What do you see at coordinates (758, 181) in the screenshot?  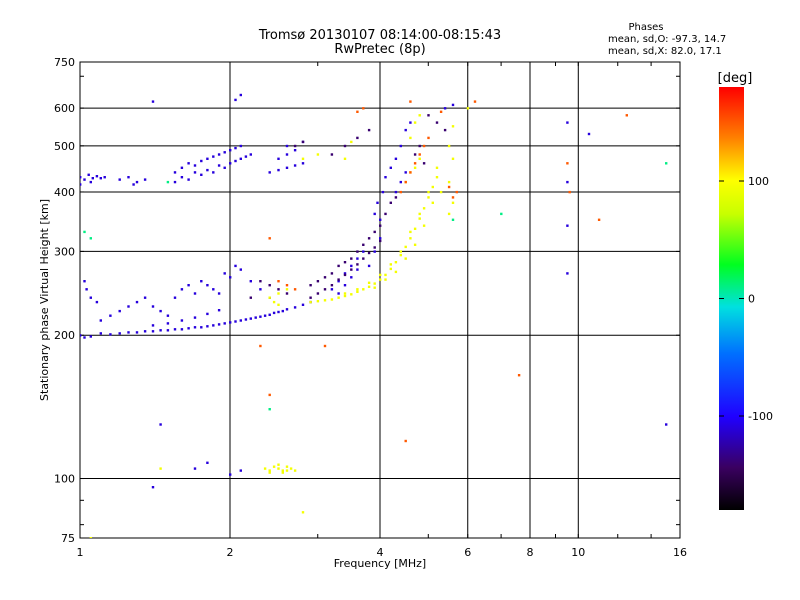 I see `colorbar-tick-label: 100` at bounding box center [758, 181].